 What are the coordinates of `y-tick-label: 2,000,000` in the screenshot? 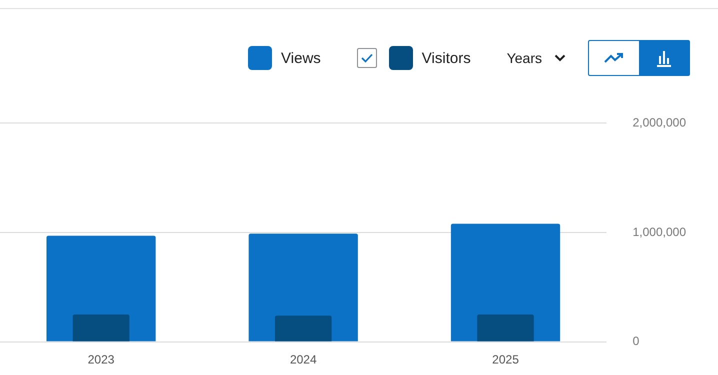 It's located at (659, 123).